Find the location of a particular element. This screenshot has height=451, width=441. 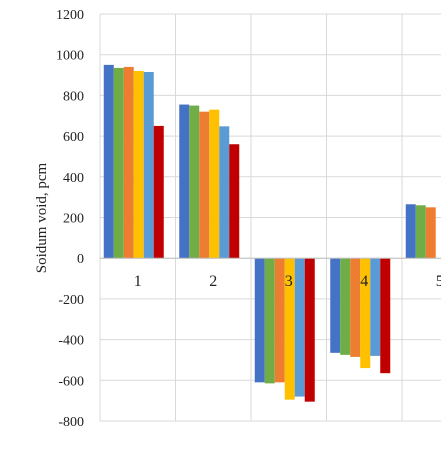

x-category-label: 1 is located at coordinates (138, 281).